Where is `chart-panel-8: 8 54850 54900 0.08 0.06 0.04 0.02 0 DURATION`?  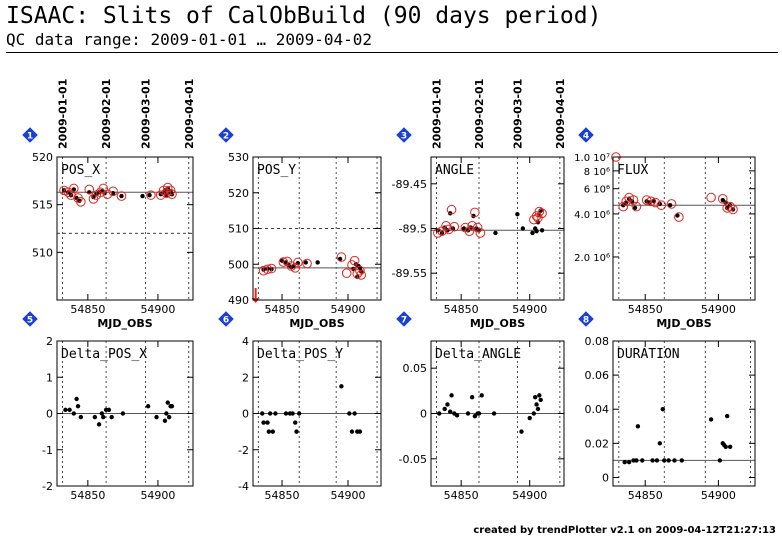
chart-panel-8: 8 54850 54900 0.08 0.06 0.04 0.02 0 DURATION is located at coordinates (667, 406).